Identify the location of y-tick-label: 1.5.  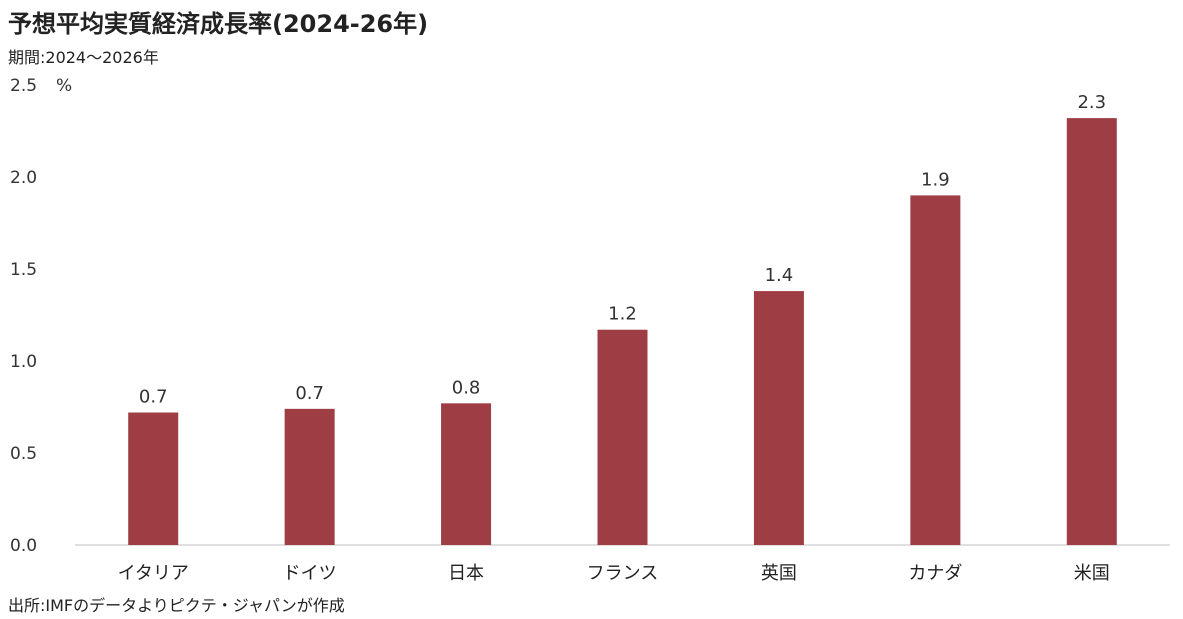
(23, 270).